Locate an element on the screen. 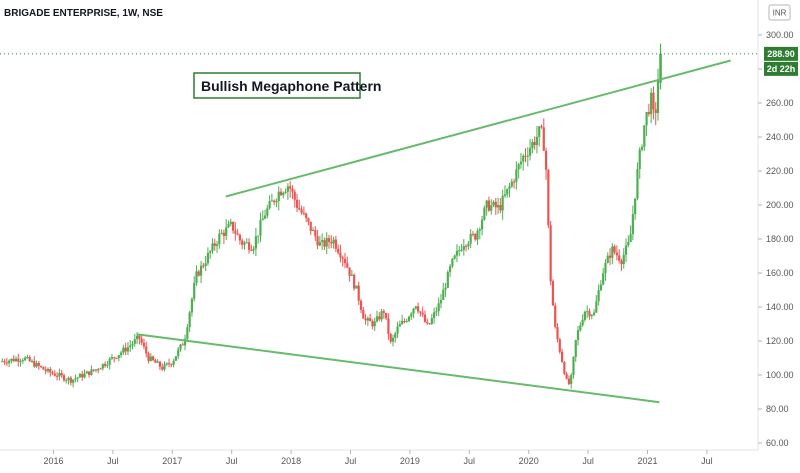 The width and height of the screenshot is (800, 473). currency-button-frame is located at coordinates (779, 12).